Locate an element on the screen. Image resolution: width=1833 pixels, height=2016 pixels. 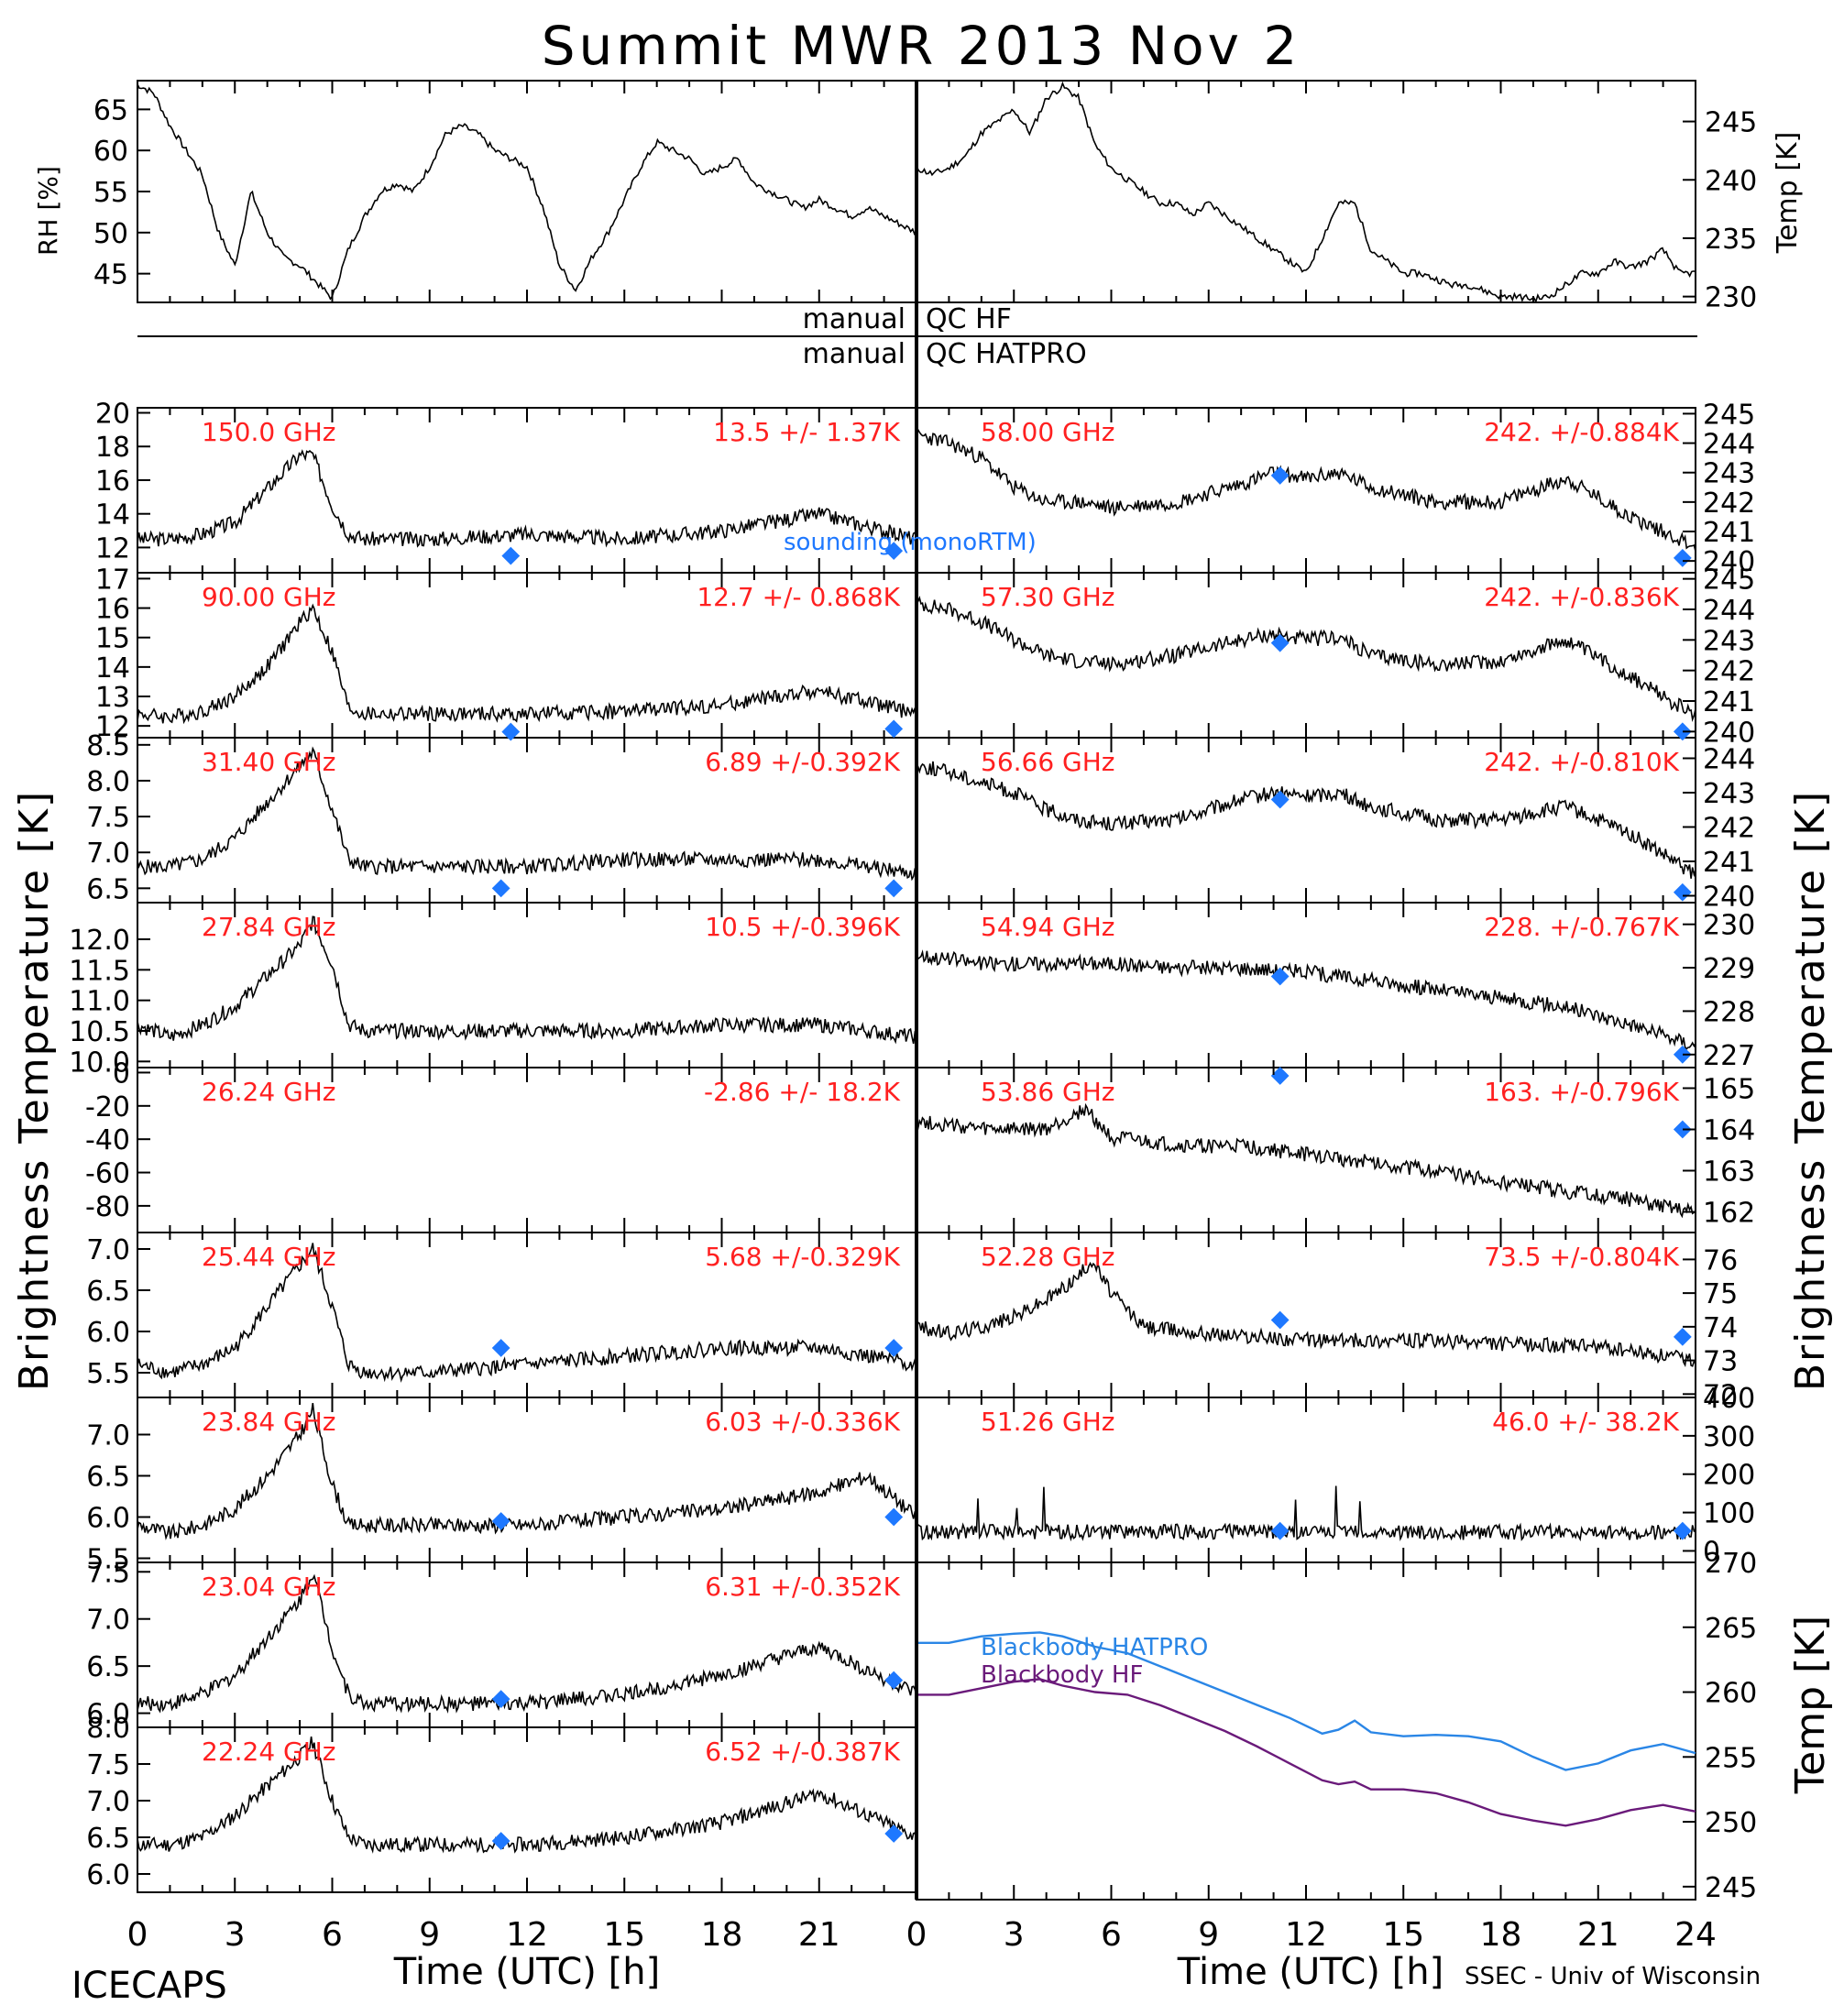
y-tick-label: 20 is located at coordinates (112, 415).